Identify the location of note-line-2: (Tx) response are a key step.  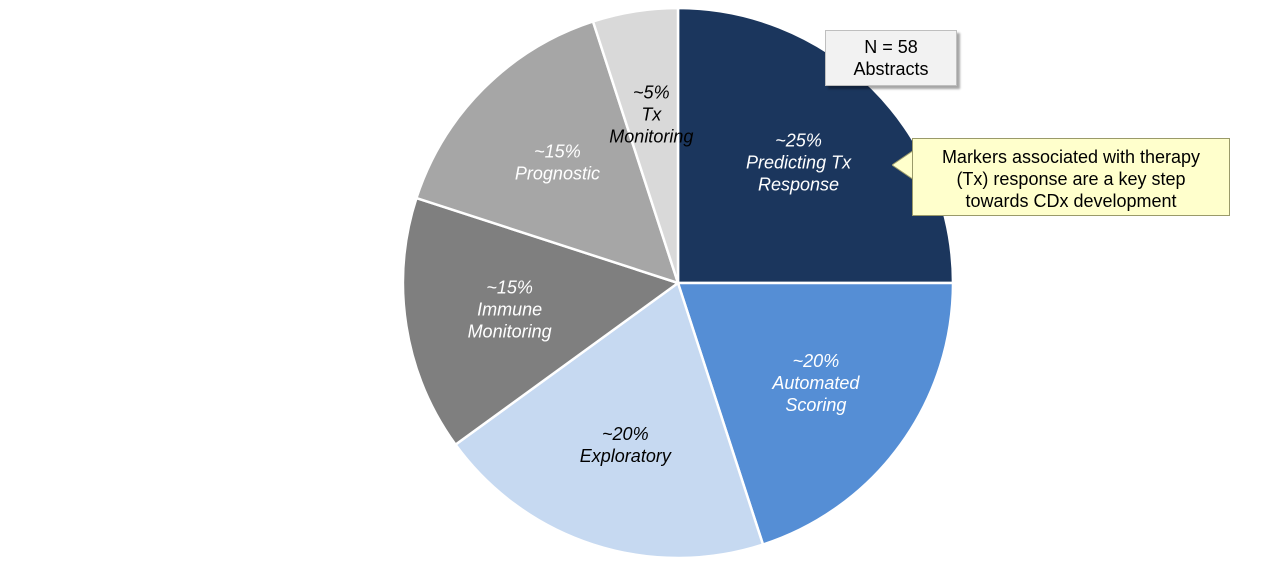
(1071, 179).